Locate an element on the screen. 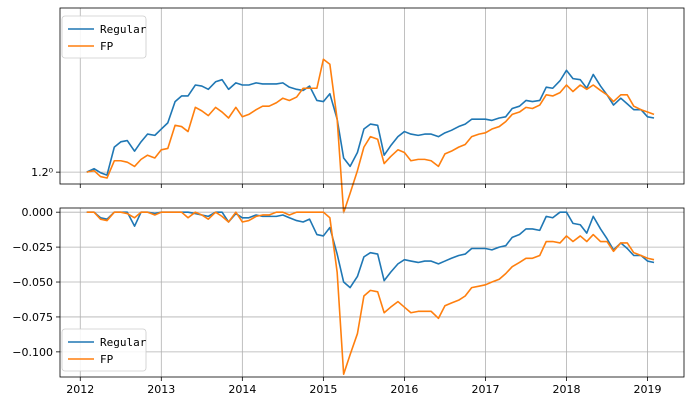 The width and height of the screenshot is (698, 403). x-tick-label-2018: 2018 is located at coordinates (566, 389).